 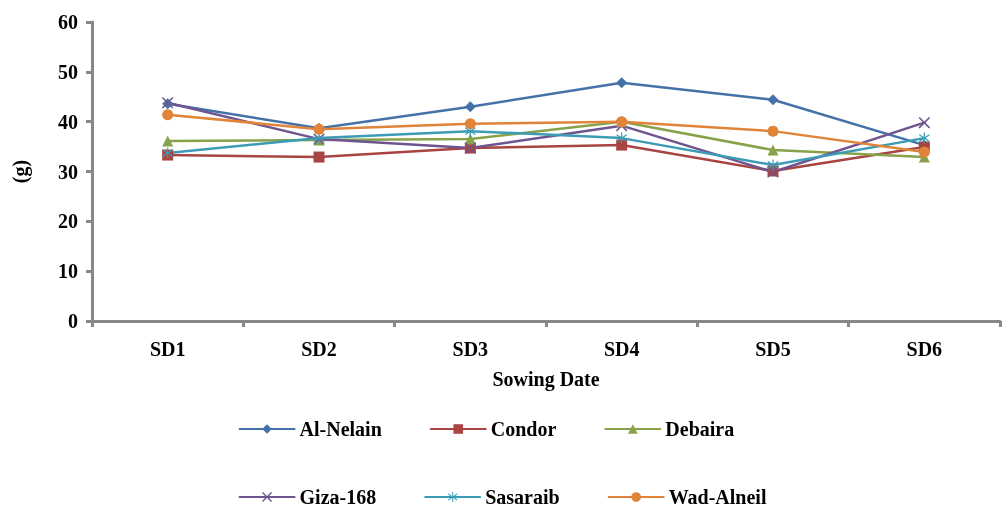 I want to click on x-tick-label: SD6, so click(x=924, y=349).